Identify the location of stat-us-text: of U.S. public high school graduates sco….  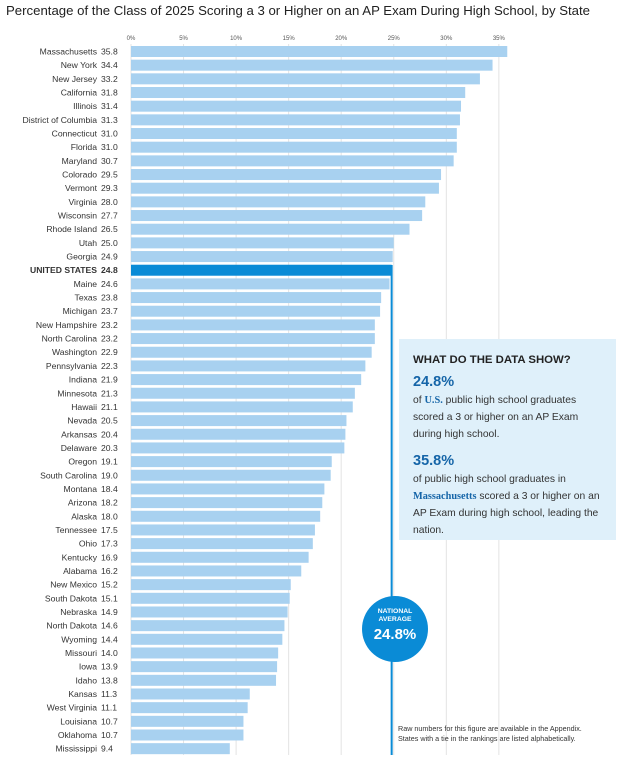
(496, 417).